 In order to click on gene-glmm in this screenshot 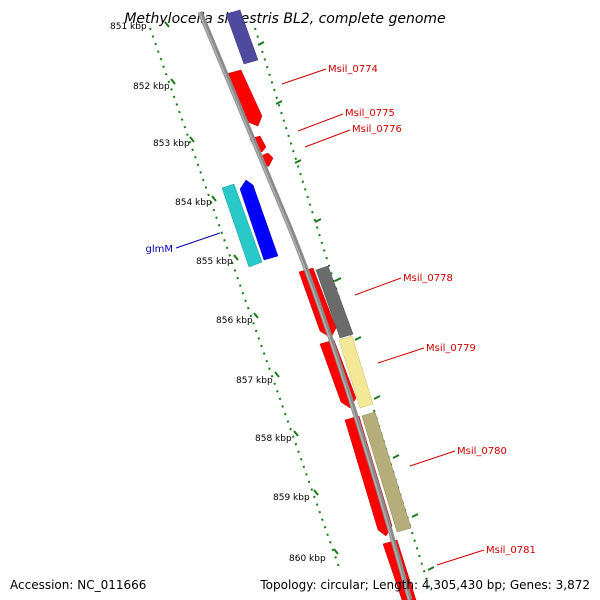, I will do `click(259, 220)`.